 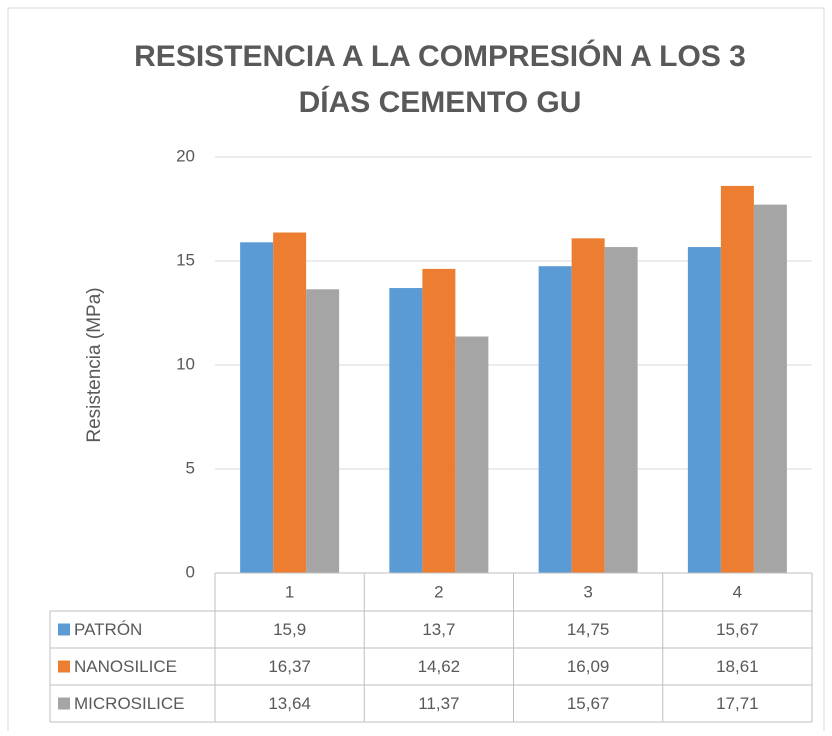 I want to click on y-tick-label: 20, so click(x=185, y=155).